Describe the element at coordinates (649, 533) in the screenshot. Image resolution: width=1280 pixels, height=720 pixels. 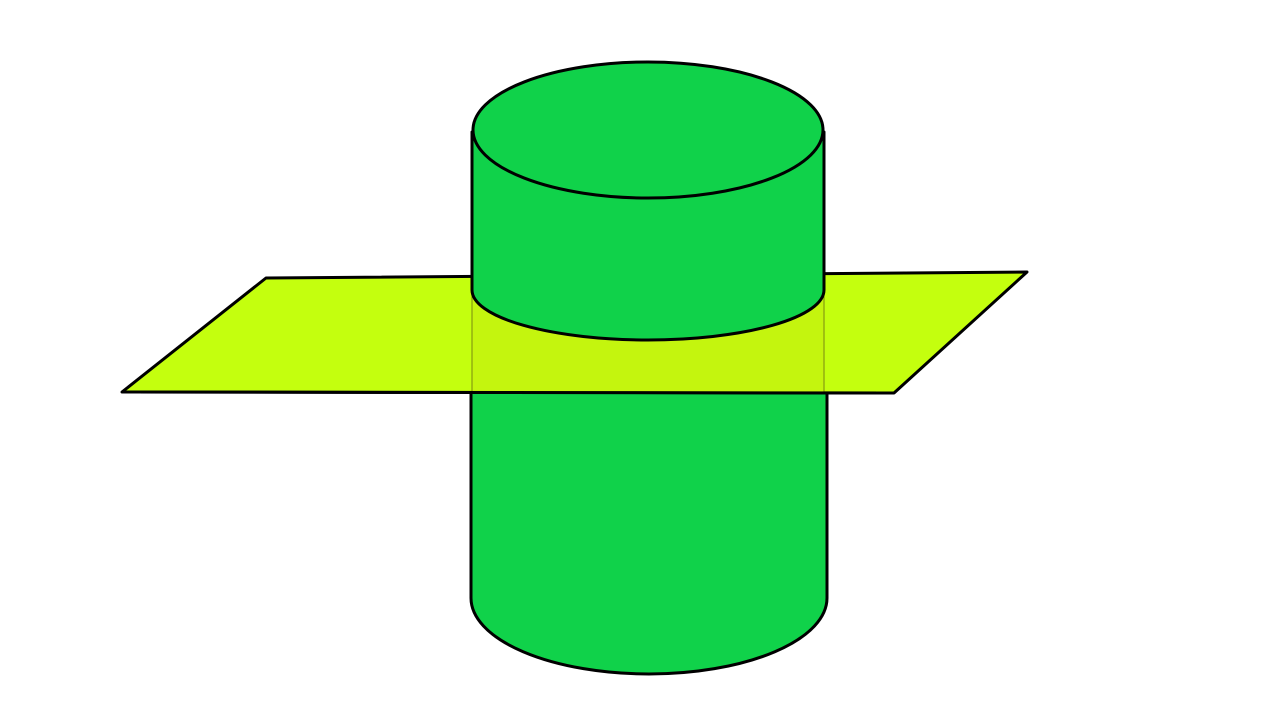
I see `cylinder-lower-body` at that location.